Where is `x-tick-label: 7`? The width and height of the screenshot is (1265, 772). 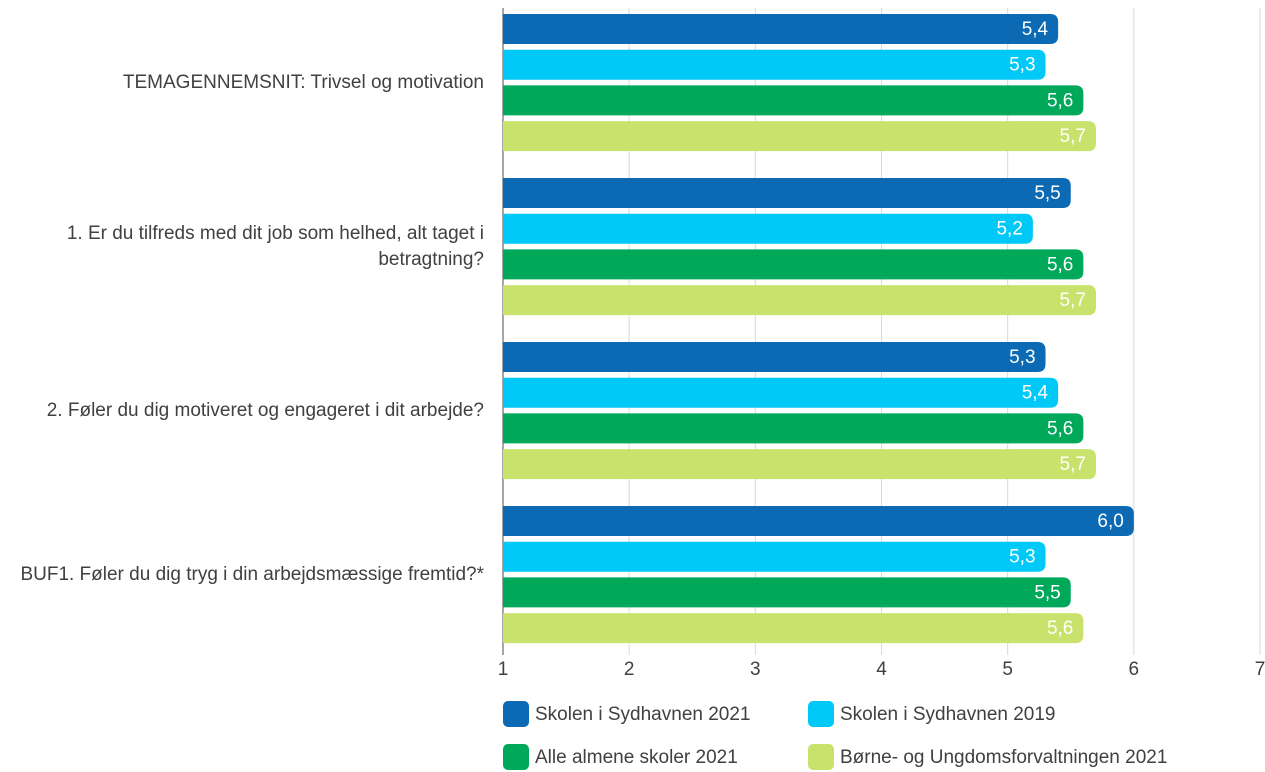 x-tick-label: 7 is located at coordinates (1260, 669).